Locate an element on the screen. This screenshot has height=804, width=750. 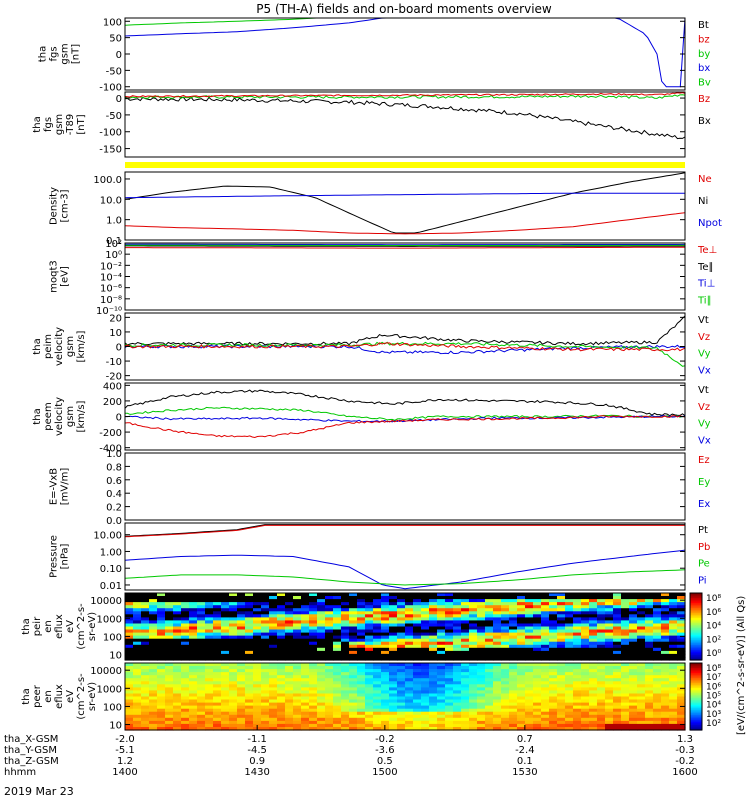
y-axis-label-line: gsm is located at coordinates (65, 53).